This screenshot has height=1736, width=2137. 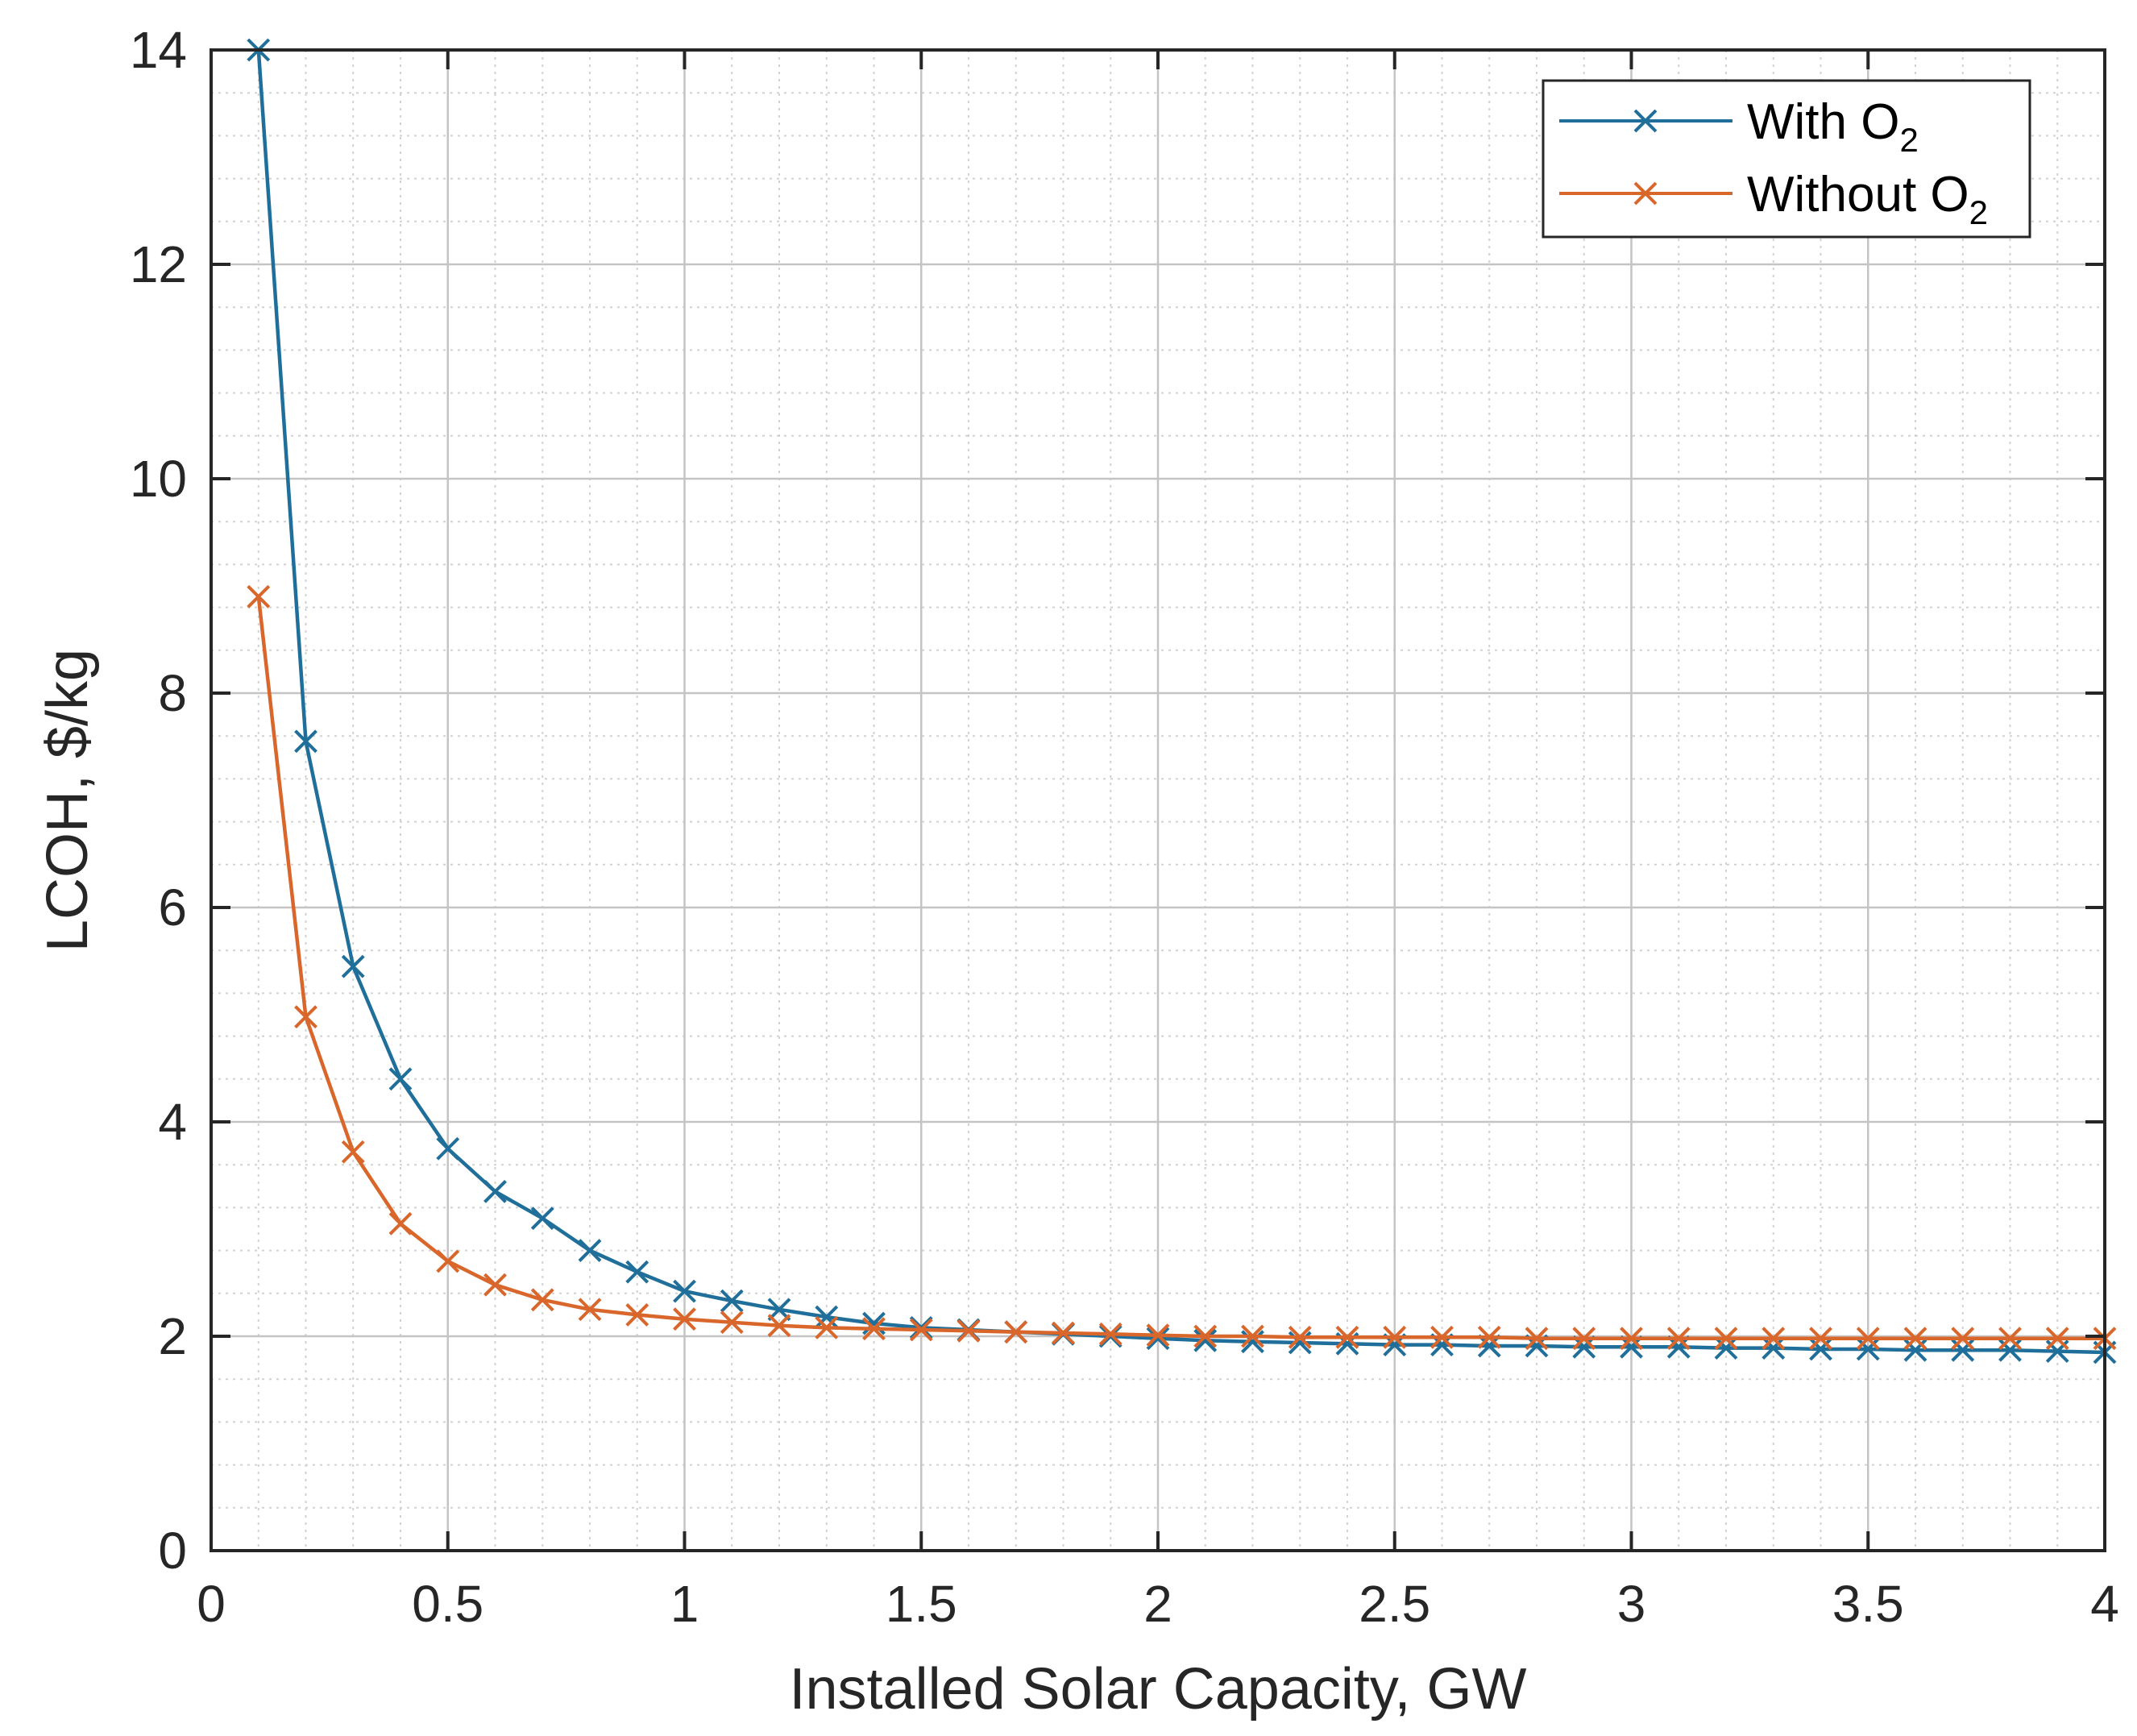 I want to click on x-tick-label: 0.5, so click(x=447, y=1604).